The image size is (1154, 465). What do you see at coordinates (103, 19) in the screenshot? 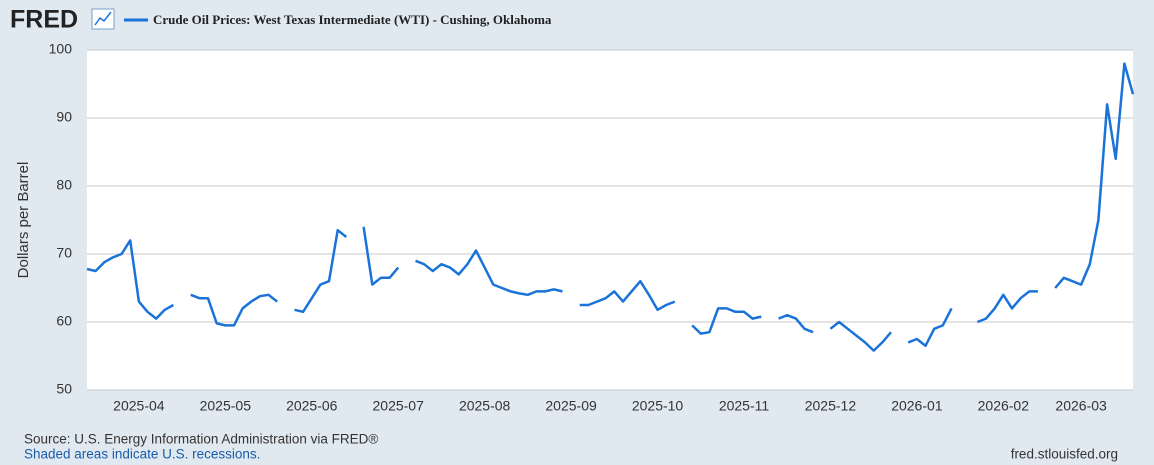
I see `logo-icon` at bounding box center [103, 19].